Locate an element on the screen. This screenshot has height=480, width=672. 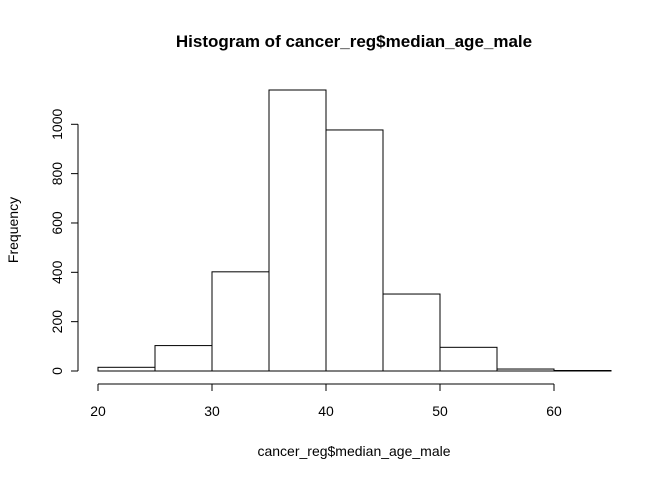
x-tick-label: 50 is located at coordinates (440, 411).